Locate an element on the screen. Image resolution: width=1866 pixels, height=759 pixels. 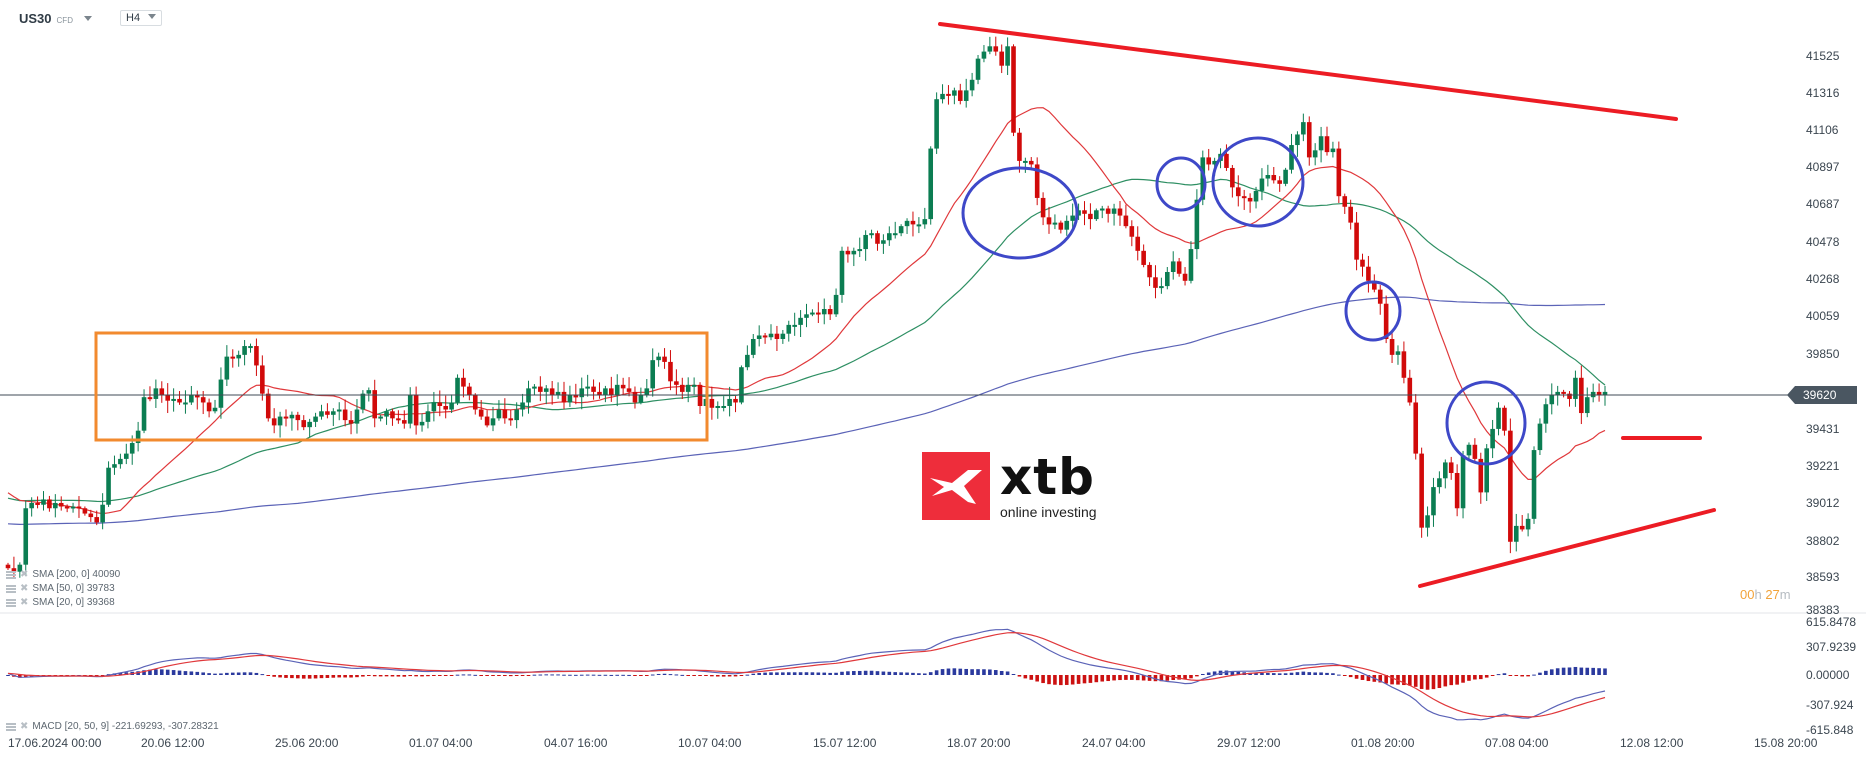
upper-trendline is located at coordinates (1308, 71).